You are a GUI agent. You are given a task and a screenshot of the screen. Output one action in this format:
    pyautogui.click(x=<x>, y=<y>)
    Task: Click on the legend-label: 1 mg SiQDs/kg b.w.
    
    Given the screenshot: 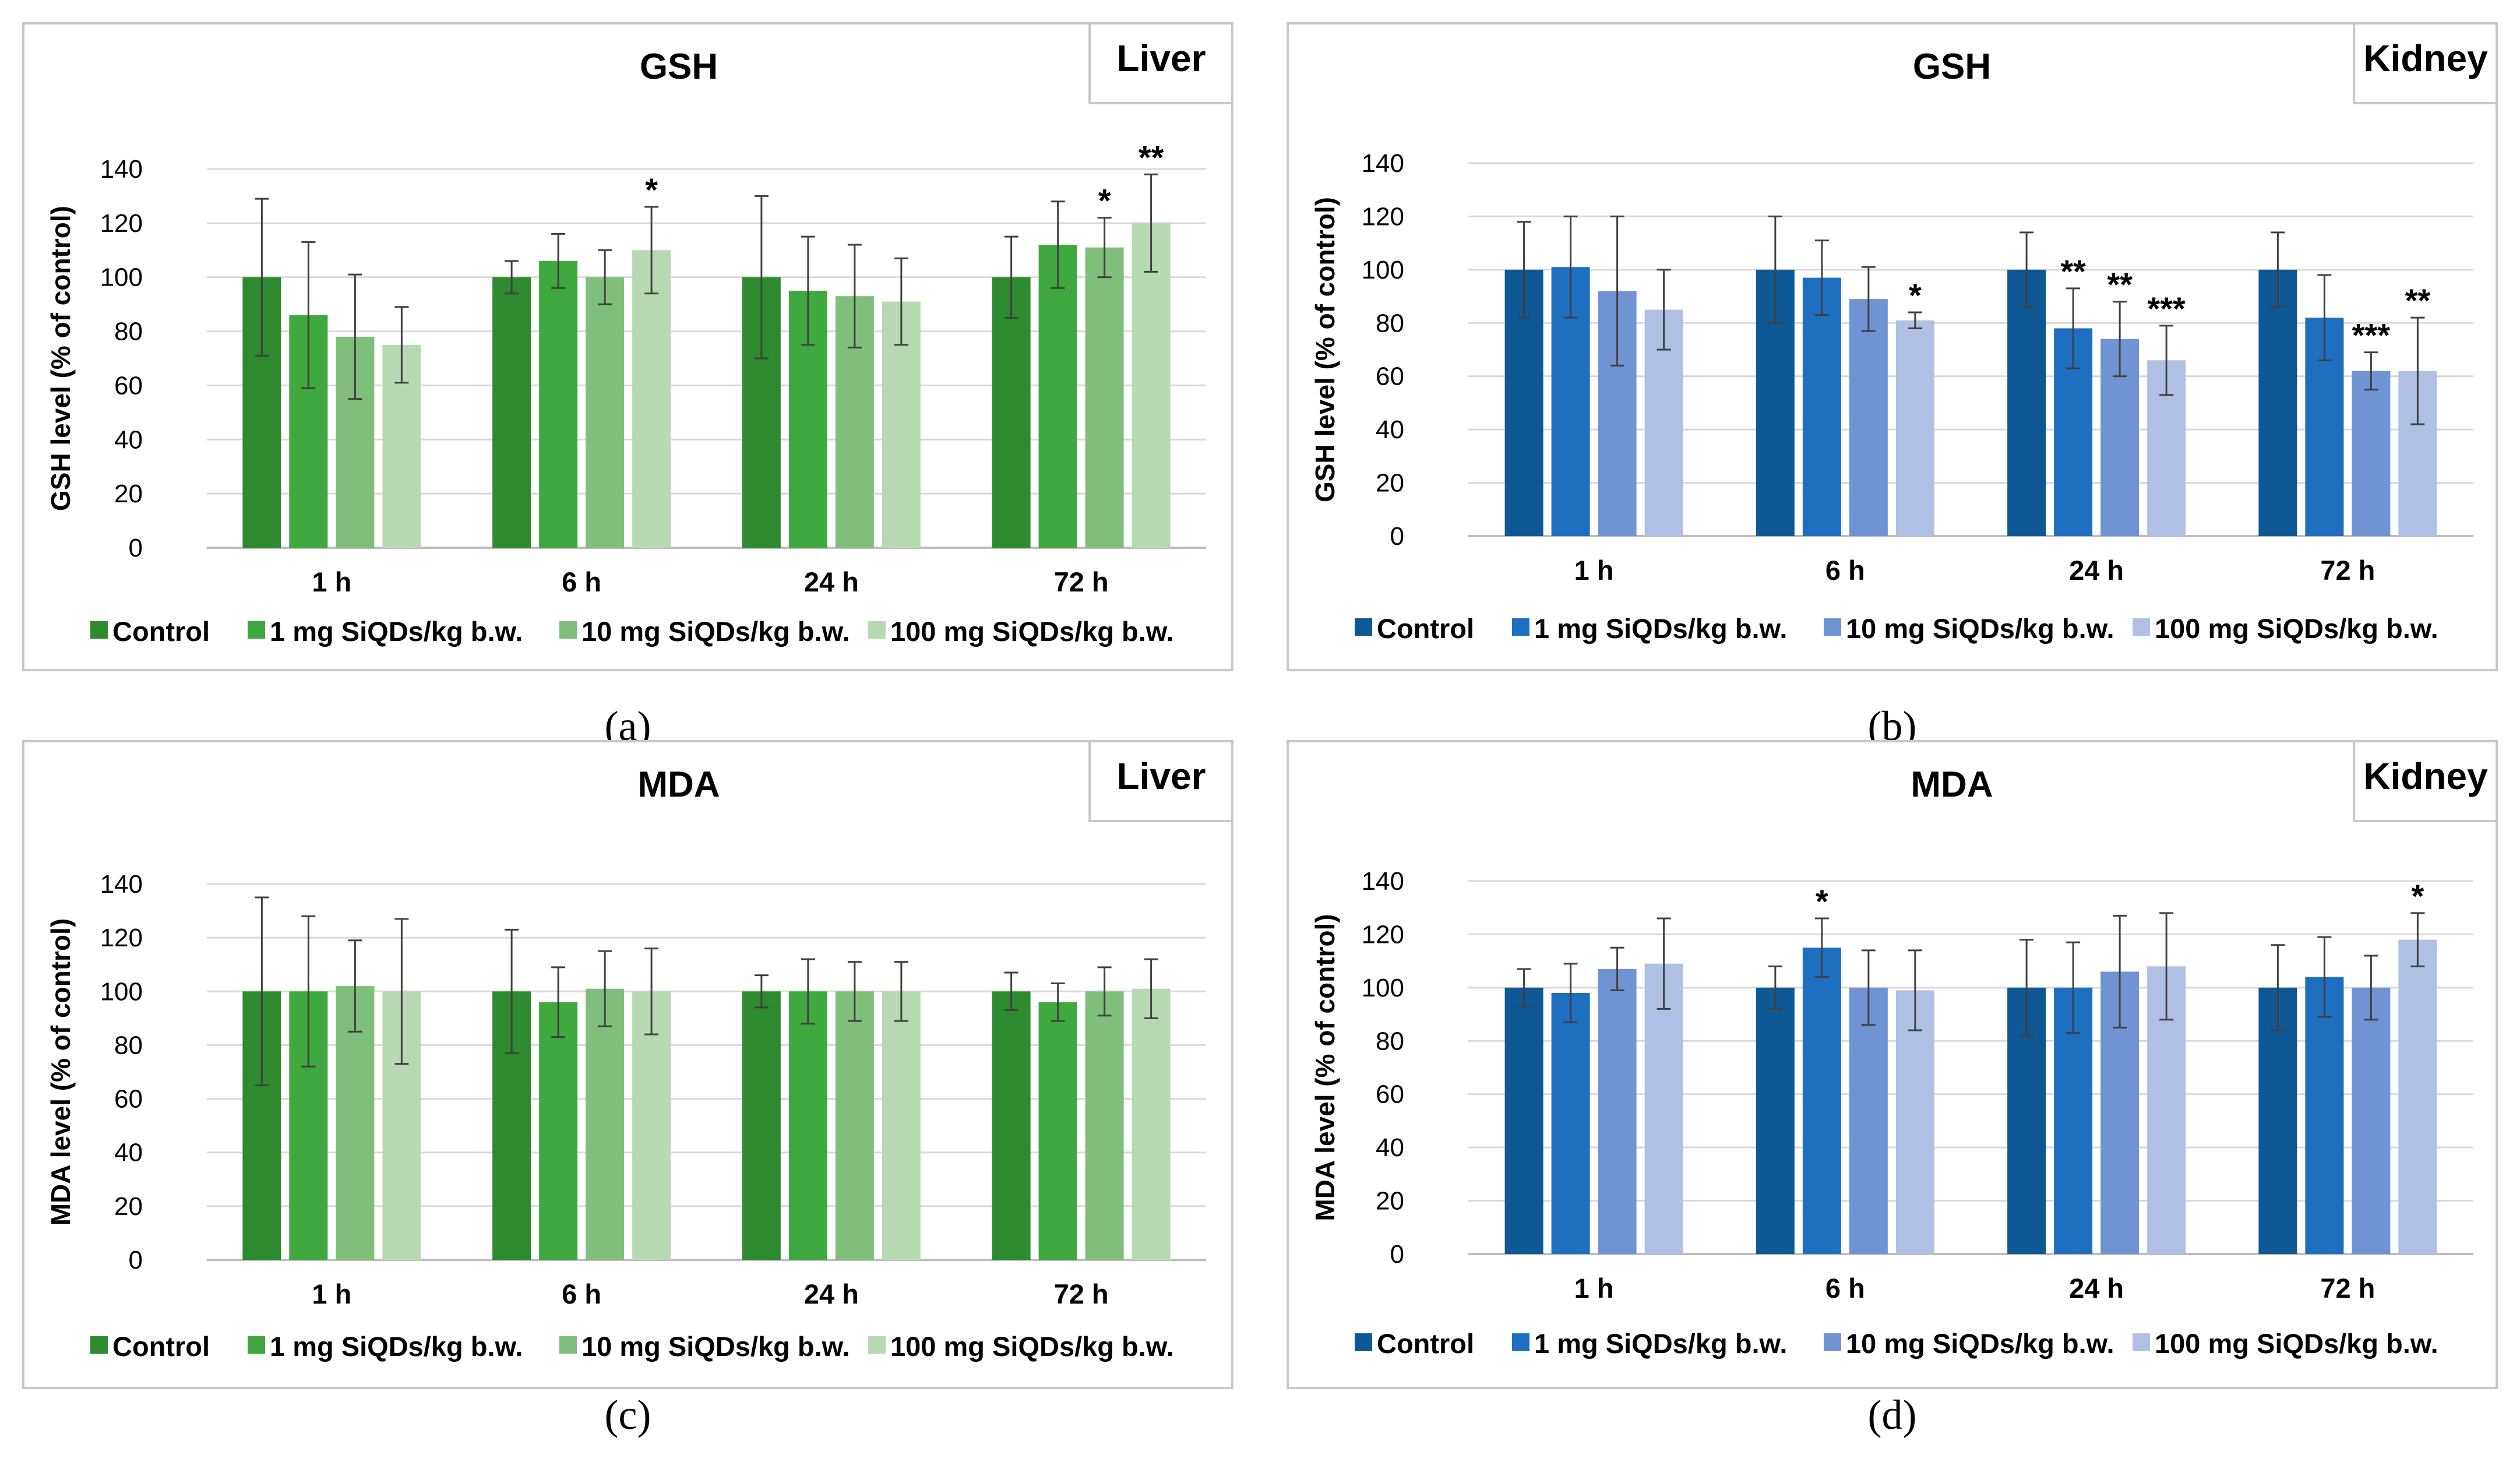 What is the action you would take?
    pyautogui.click(x=1660, y=1344)
    